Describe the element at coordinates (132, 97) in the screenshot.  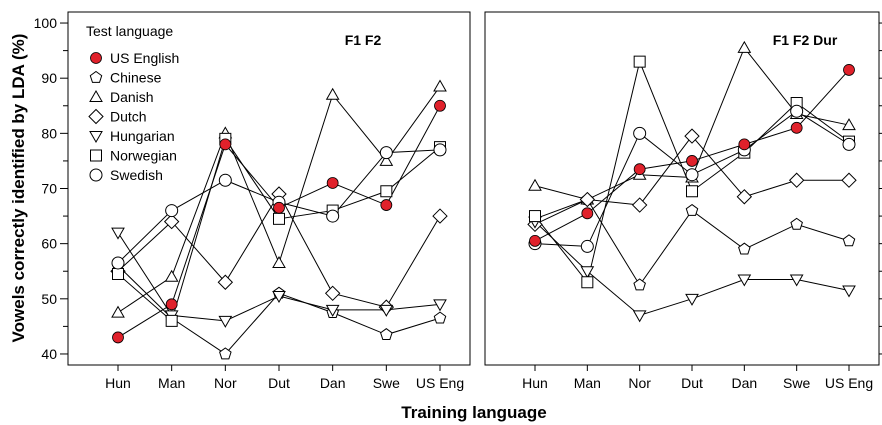
I see `legend-label: Danish` at that location.